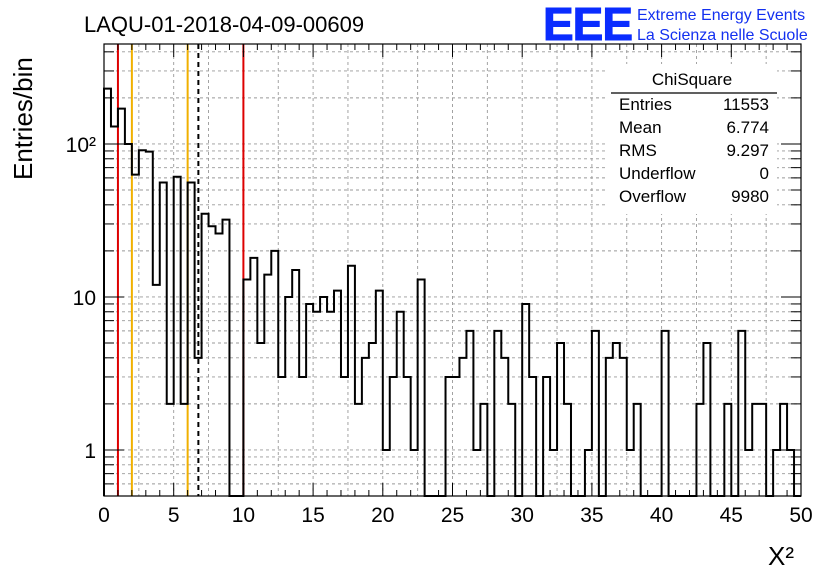  What do you see at coordinates (747, 127) in the screenshot?
I see `stats-value: 6.774` at bounding box center [747, 127].